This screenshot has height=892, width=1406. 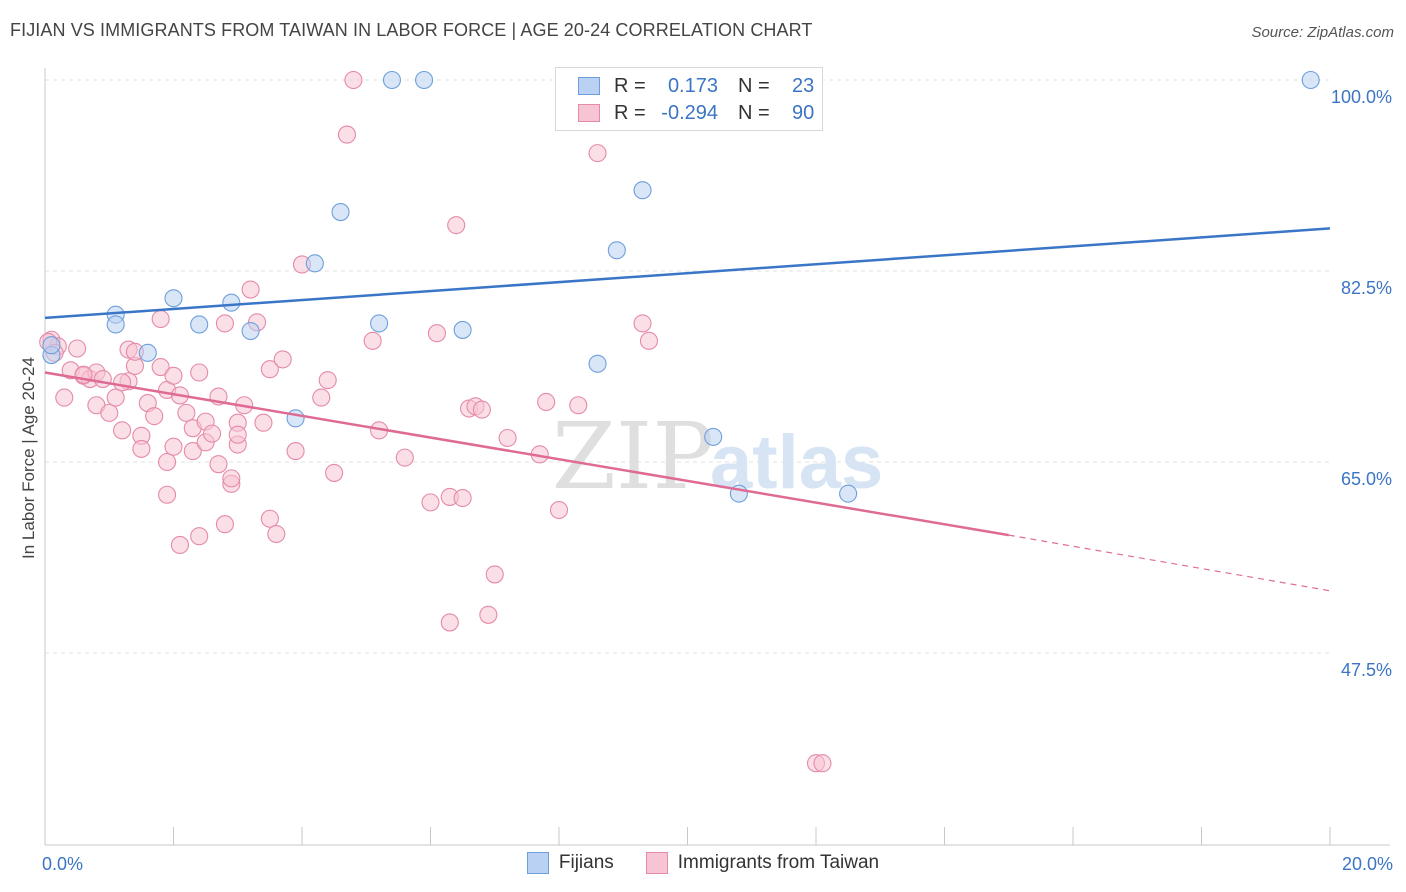 I want to click on watermark: ZIP atlas, so click(x=717, y=456).